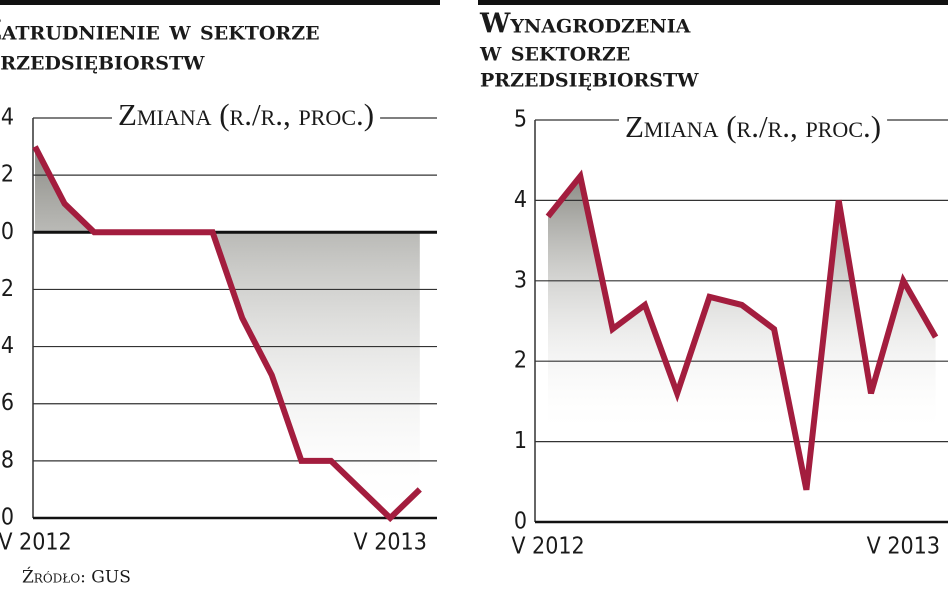  I want to click on y-tick-label: -0,8, so click(7, 460).